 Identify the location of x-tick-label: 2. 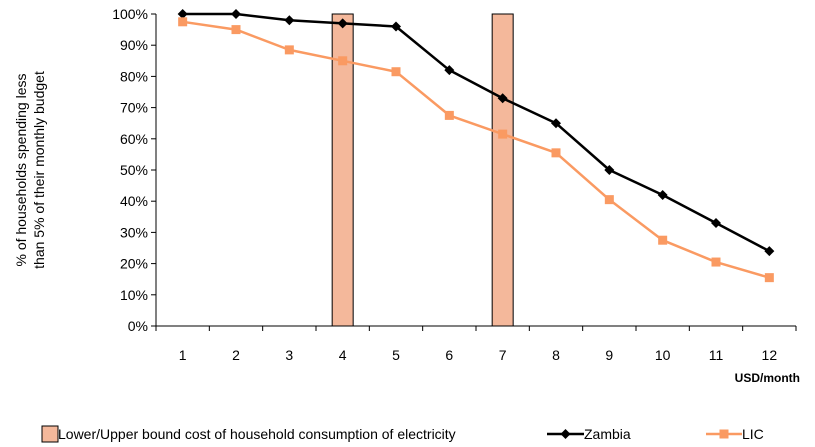
(236, 355).